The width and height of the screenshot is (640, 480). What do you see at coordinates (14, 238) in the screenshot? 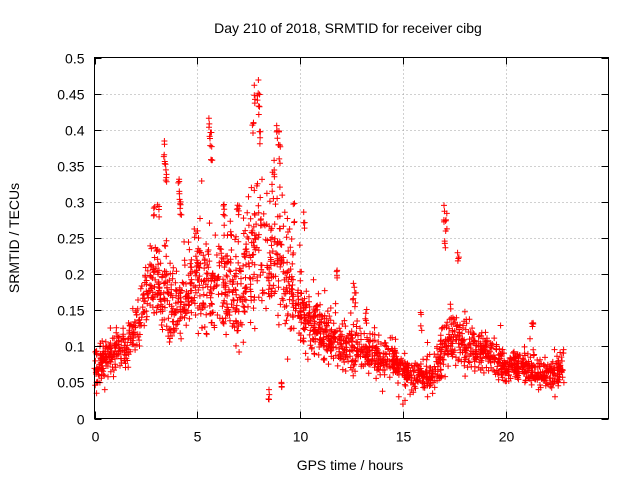
I see `y-axis-label: SRMTID / TECUs` at bounding box center [14, 238].